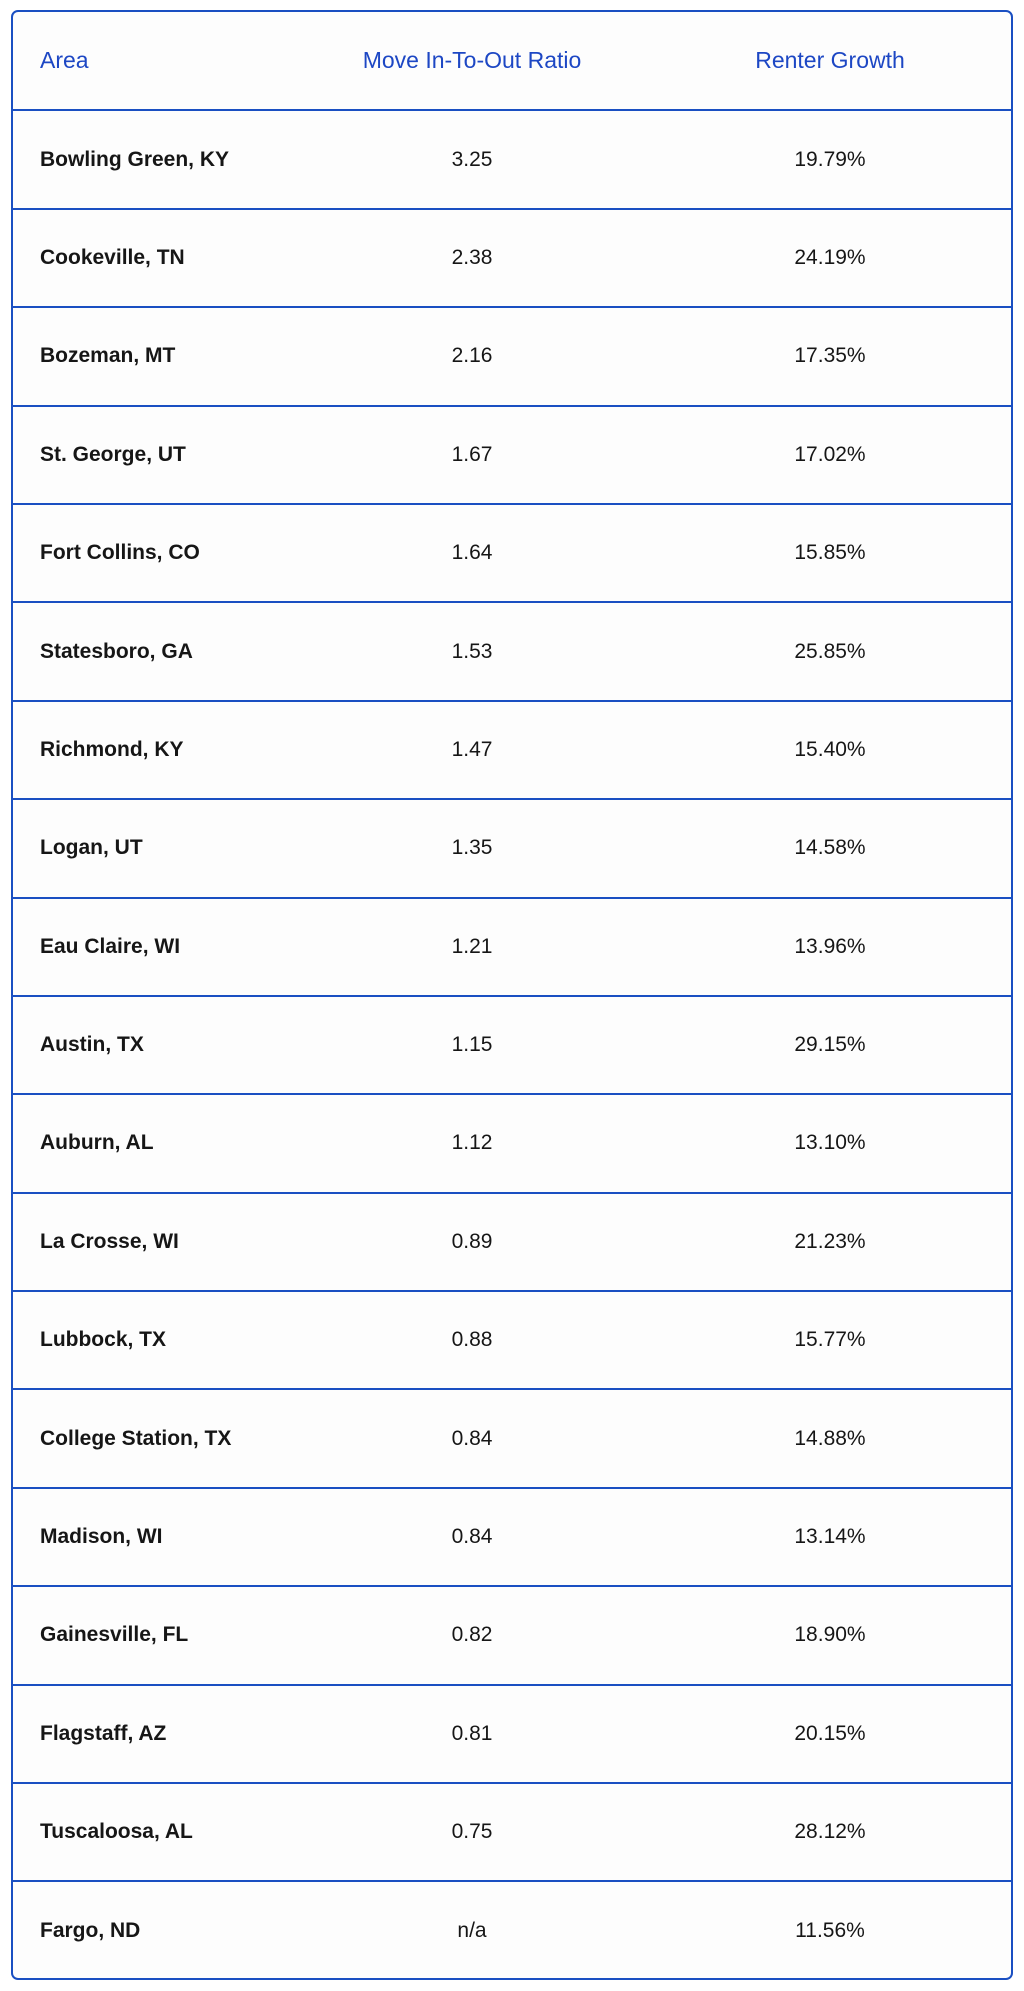 Image resolution: width=1024 pixels, height=1991 pixels. Describe the element at coordinates (155, 257) in the screenshot. I see `area-cell: Cookeville, TN` at that location.